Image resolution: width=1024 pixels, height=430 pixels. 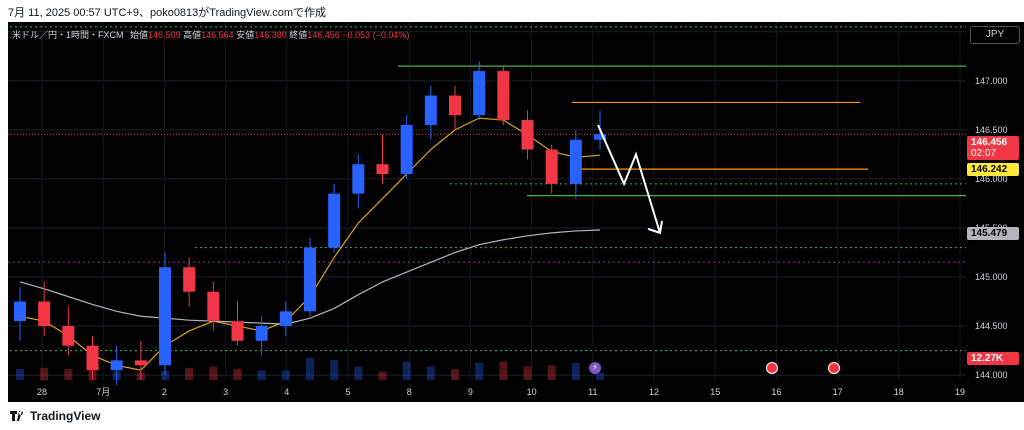 I want to click on legend-close-label: 終値, so click(x=298, y=35).